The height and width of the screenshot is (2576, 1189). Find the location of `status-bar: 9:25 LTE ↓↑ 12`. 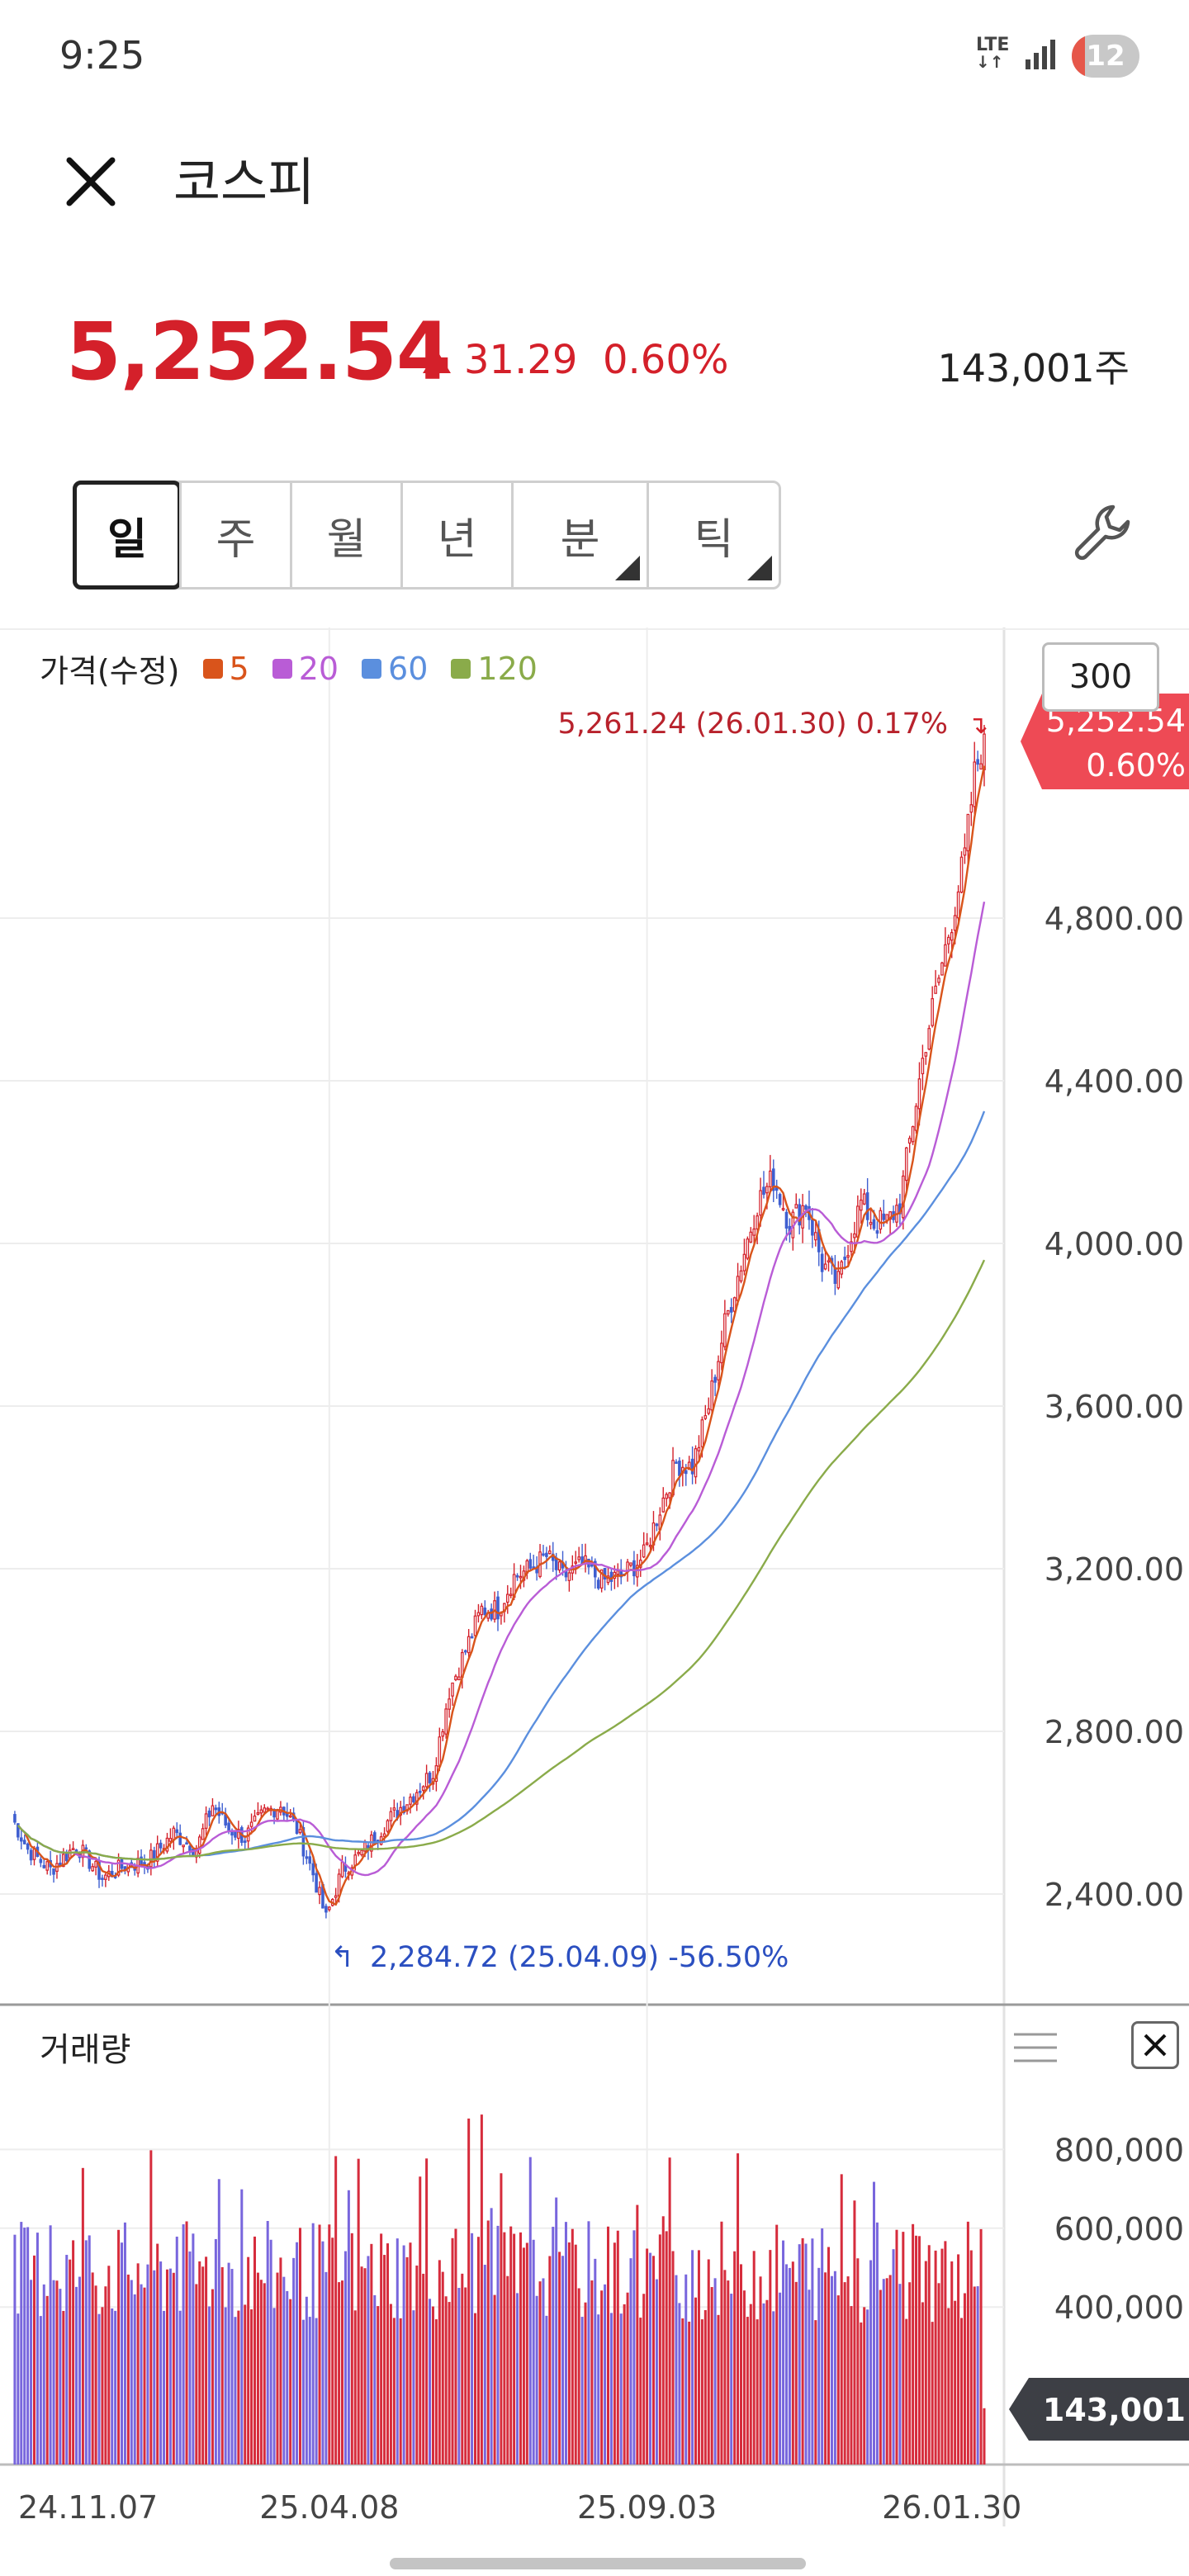

status-bar: 9:25 LTE ↓↑ 12 is located at coordinates (594, 53).